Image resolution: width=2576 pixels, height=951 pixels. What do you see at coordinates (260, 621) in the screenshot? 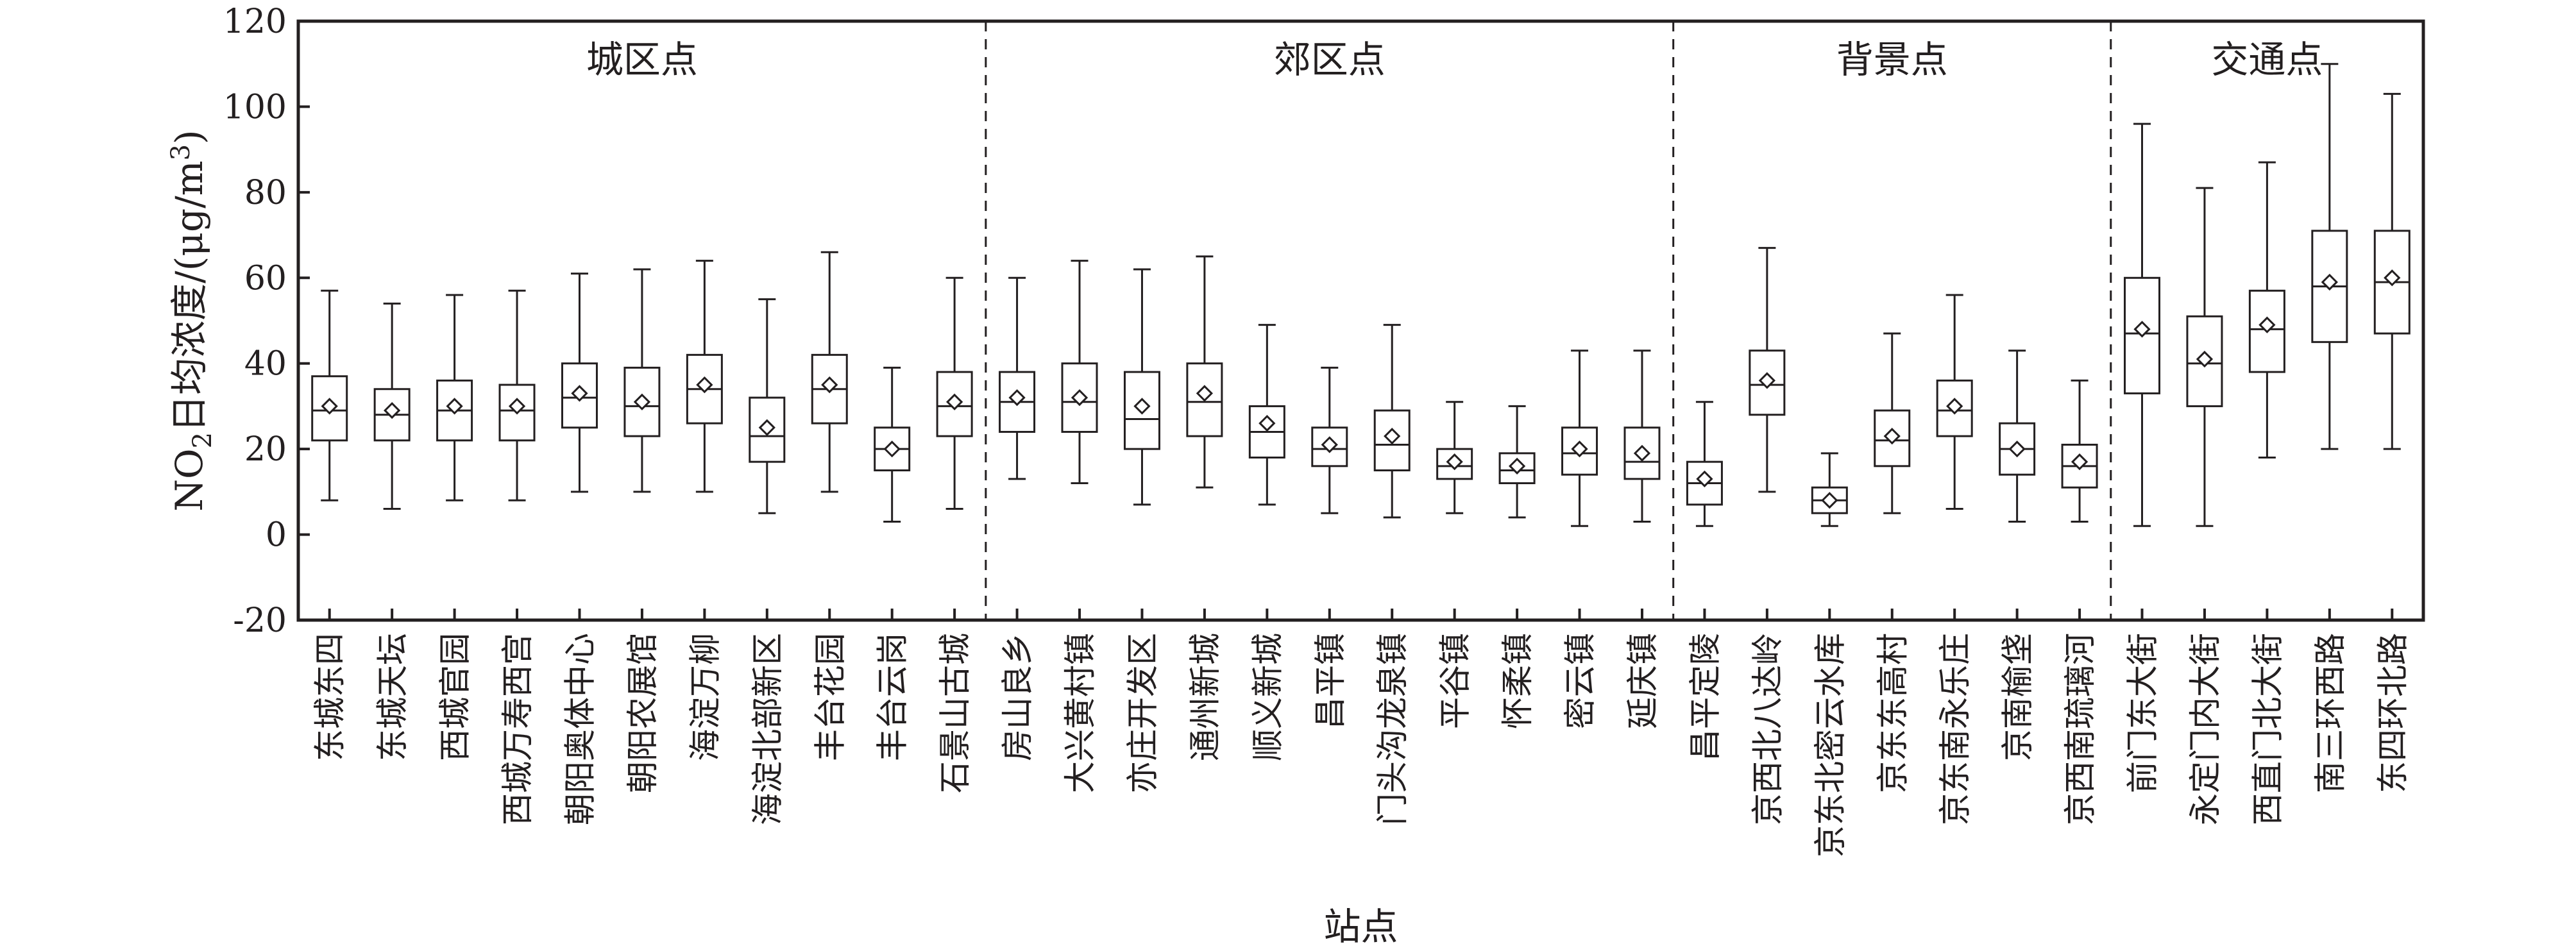
I see `y-tick-label: -20` at bounding box center [260, 621].